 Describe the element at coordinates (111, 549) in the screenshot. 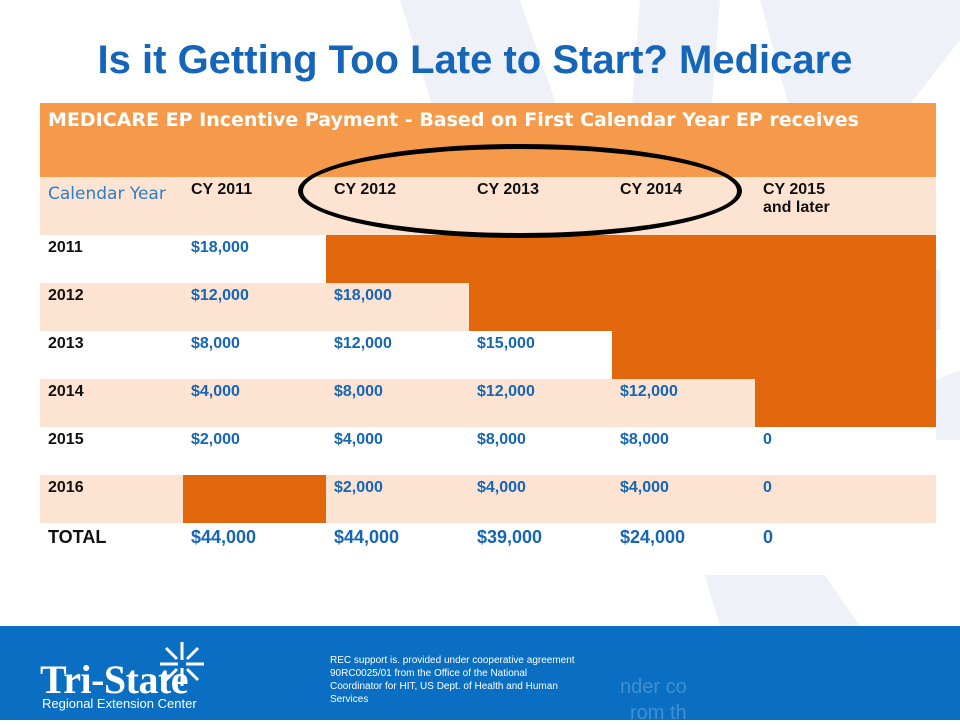

I see `total-label: TOTAL` at that location.